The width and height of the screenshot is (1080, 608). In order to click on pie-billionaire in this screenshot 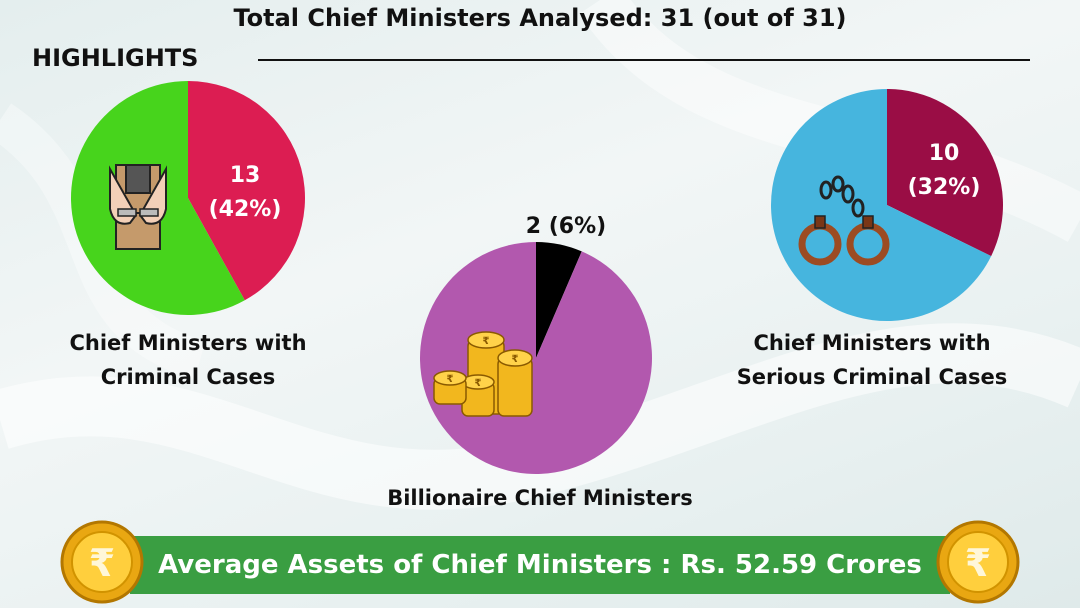, I will do `click(536, 358)`.